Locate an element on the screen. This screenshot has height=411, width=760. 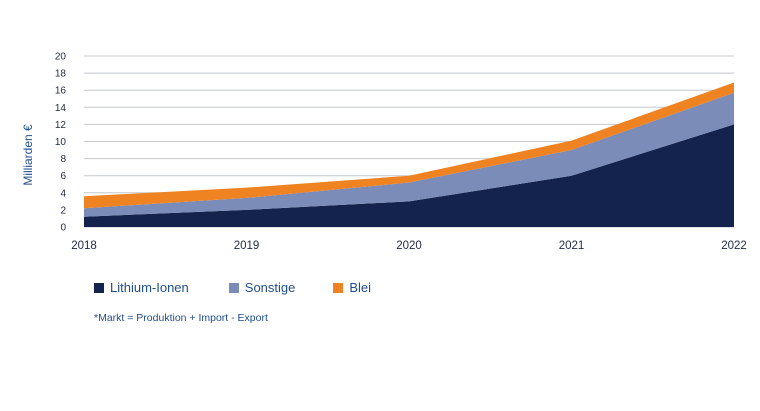
y-tick-label: 4 is located at coordinates (63, 193).